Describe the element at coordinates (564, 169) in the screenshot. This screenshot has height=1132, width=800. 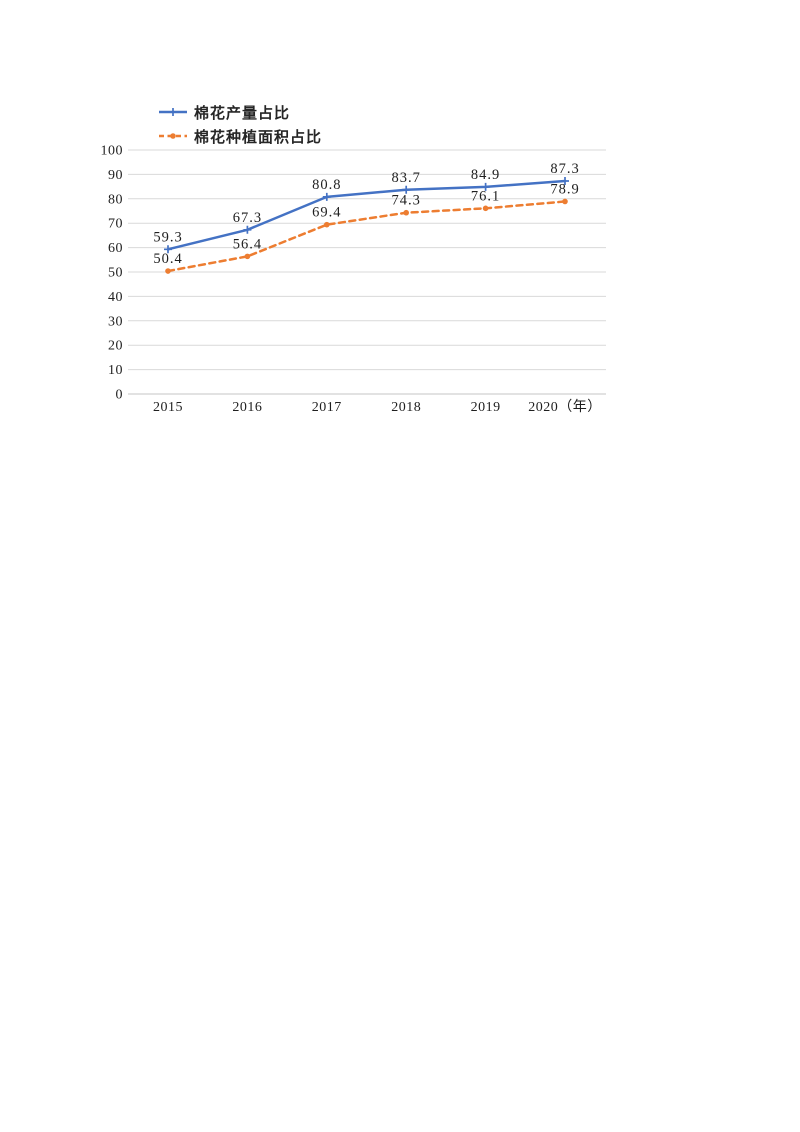
I see `data-label-production-share: 87.3` at that location.